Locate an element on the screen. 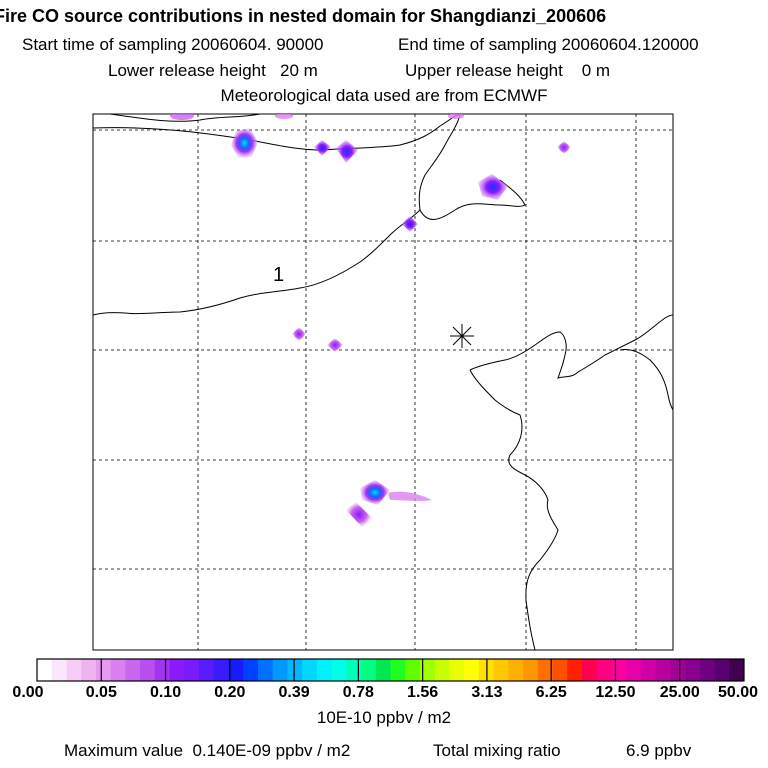 The height and width of the screenshot is (768, 768). coastline-bay is located at coordinates (472, 167).